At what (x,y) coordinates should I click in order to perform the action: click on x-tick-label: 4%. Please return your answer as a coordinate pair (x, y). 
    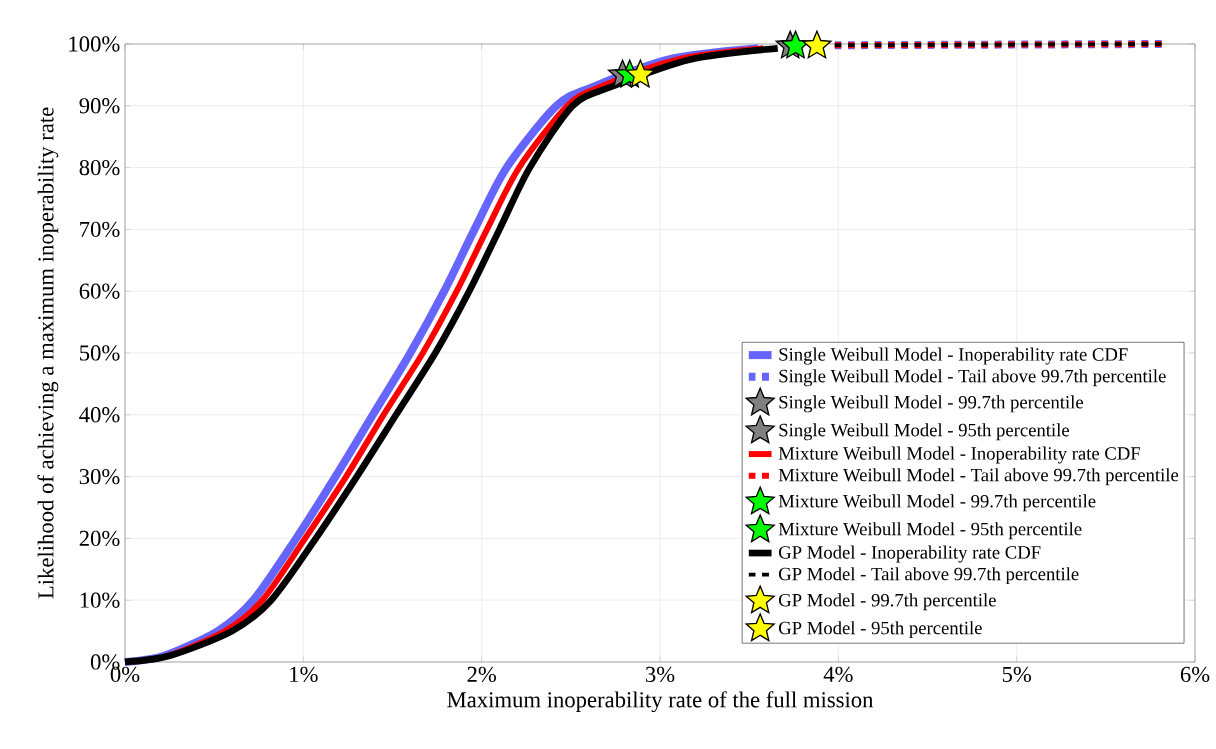
    Looking at the image, I should click on (838, 674).